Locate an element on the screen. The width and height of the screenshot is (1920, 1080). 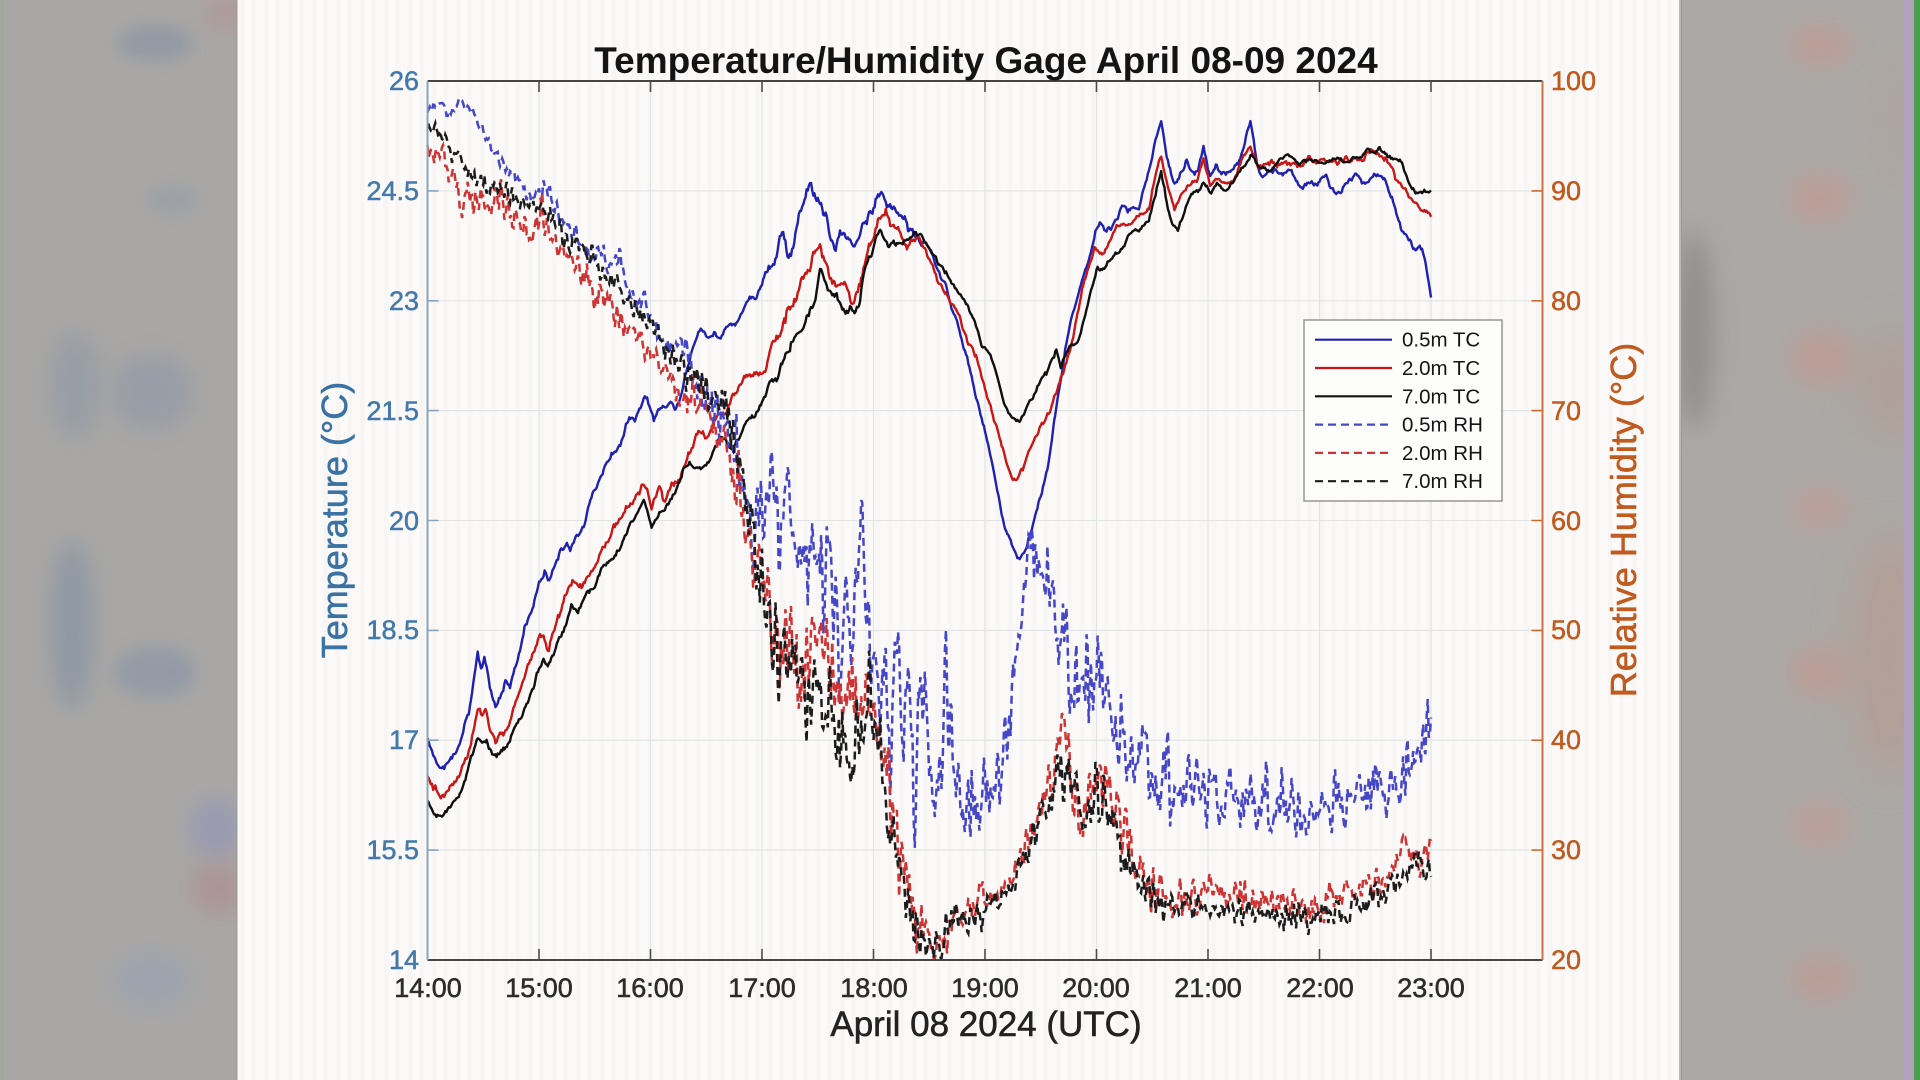
svg-text: 18:00 is located at coordinates (874, 988).